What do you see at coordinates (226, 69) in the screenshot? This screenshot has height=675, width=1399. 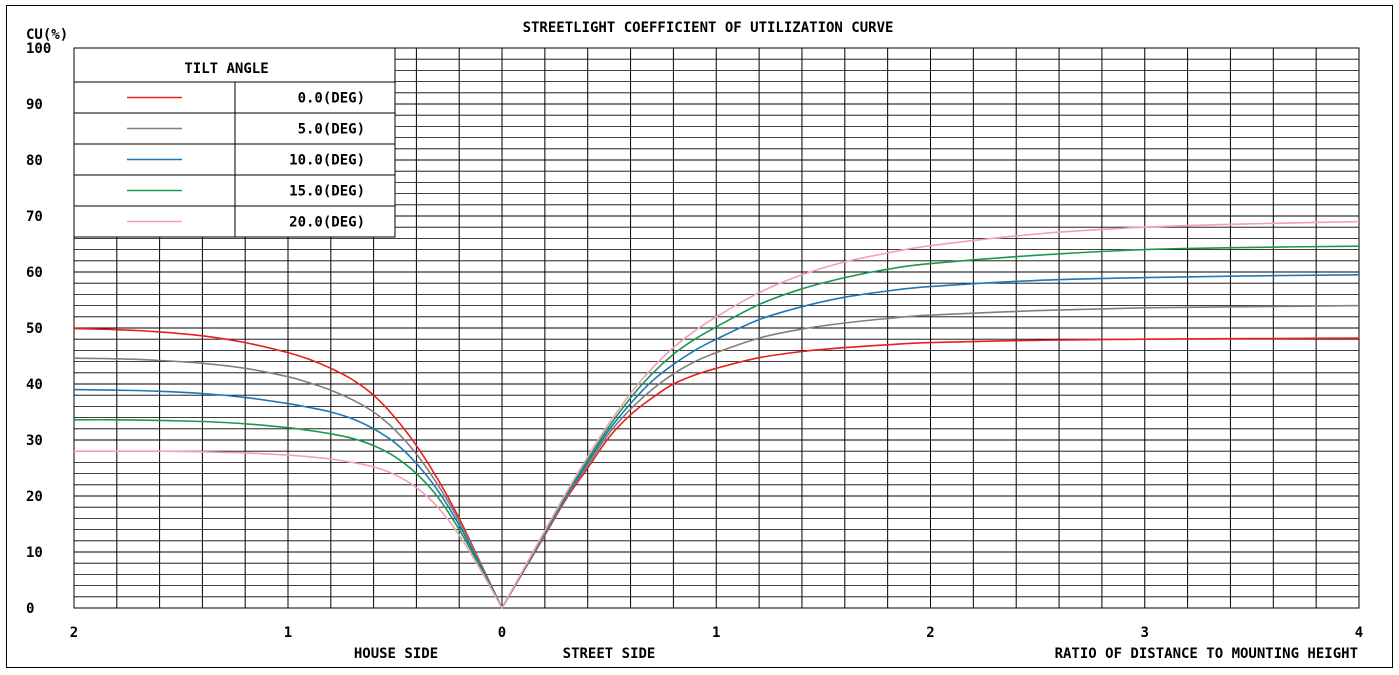 I see `legend-title: TILT ANGLE` at bounding box center [226, 69].